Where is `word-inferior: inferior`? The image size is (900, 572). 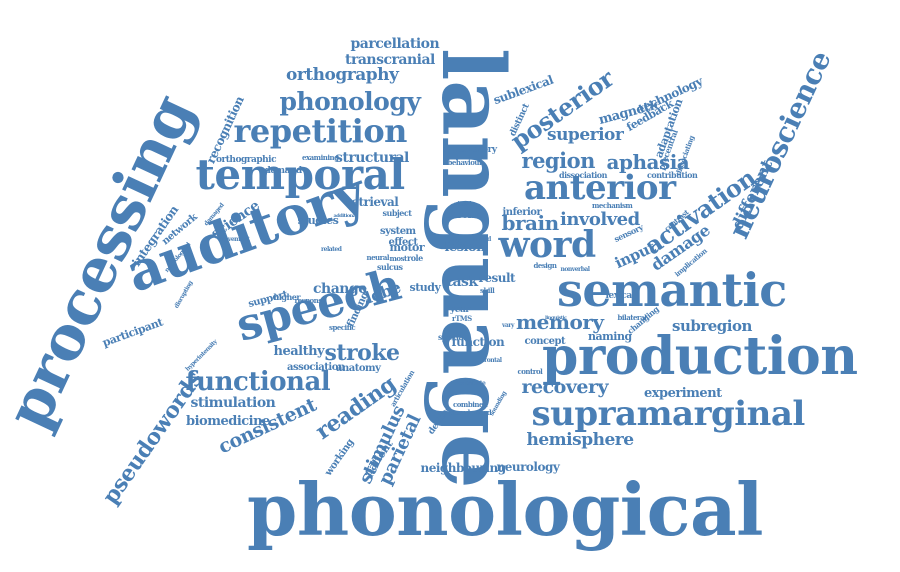 word-inferior: inferior is located at coordinates (522, 212).